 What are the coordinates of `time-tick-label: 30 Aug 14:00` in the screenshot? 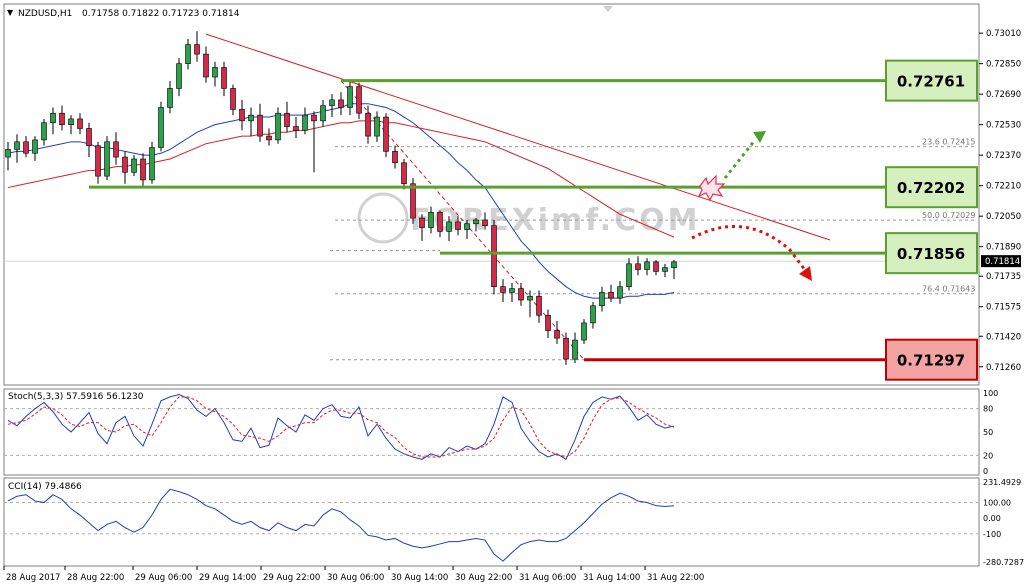 It's located at (419, 578).